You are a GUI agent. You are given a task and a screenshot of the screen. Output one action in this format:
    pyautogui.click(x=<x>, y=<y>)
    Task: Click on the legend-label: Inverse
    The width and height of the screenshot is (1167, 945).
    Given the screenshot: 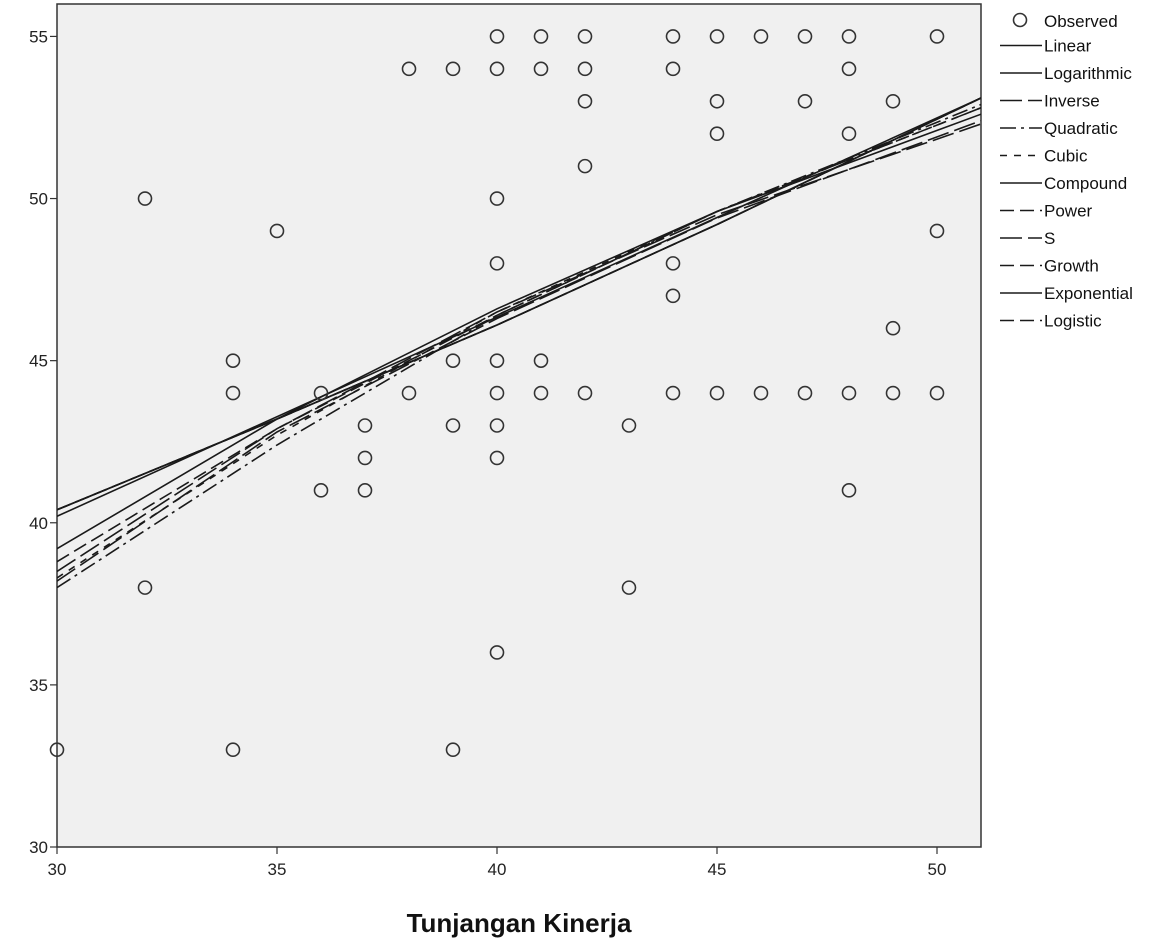 What is the action you would take?
    pyautogui.click(x=1072, y=101)
    